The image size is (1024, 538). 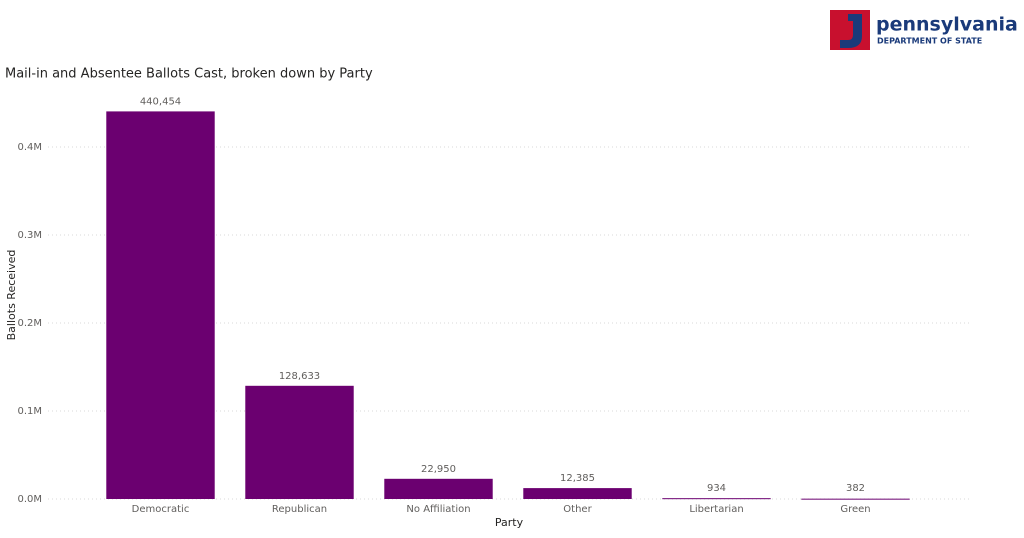 What do you see at coordinates (161, 509) in the screenshot?
I see `x-tick-label: Democratic` at bounding box center [161, 509].